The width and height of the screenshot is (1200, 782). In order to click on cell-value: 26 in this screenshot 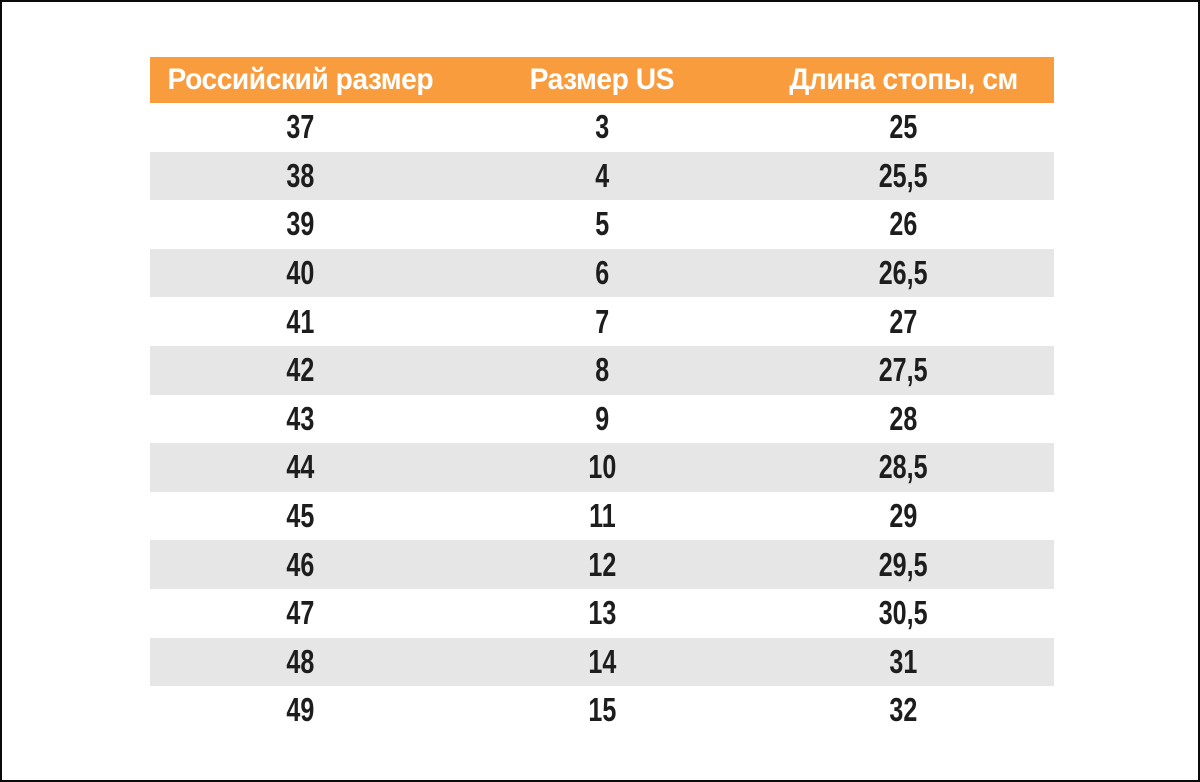, I will do `click(903, 224)`.